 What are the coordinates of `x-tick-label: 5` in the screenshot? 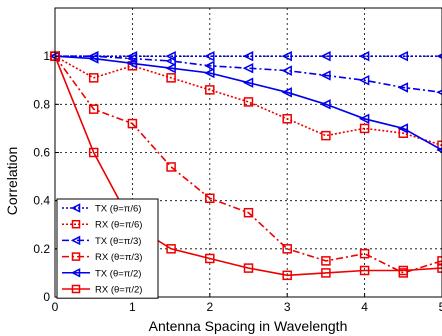 It's located at (440, 307).